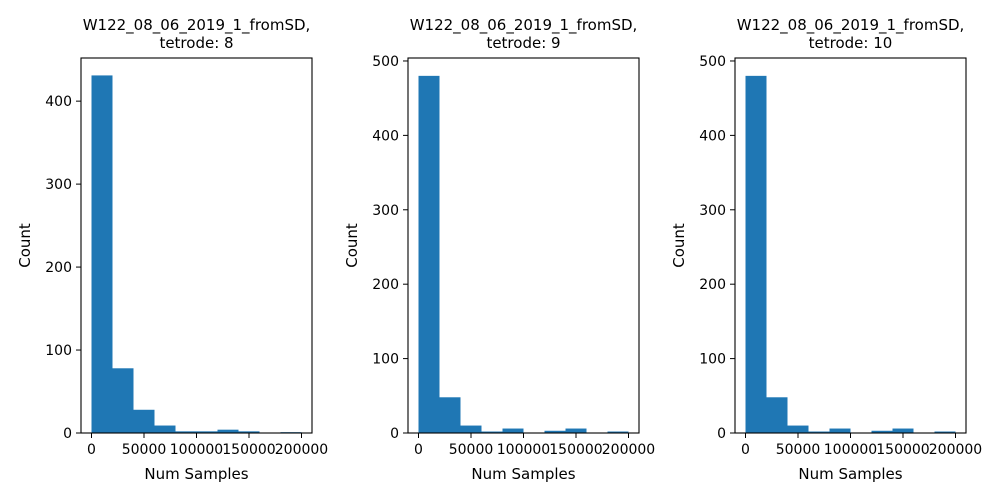 Image resolution: width=1000 pixels, height=500 pixels. What do you see at coordinates (851, 43) in the screenshot?
I see `chart-title-line-2: tetrode: 10` at bounding box center [851, 43].